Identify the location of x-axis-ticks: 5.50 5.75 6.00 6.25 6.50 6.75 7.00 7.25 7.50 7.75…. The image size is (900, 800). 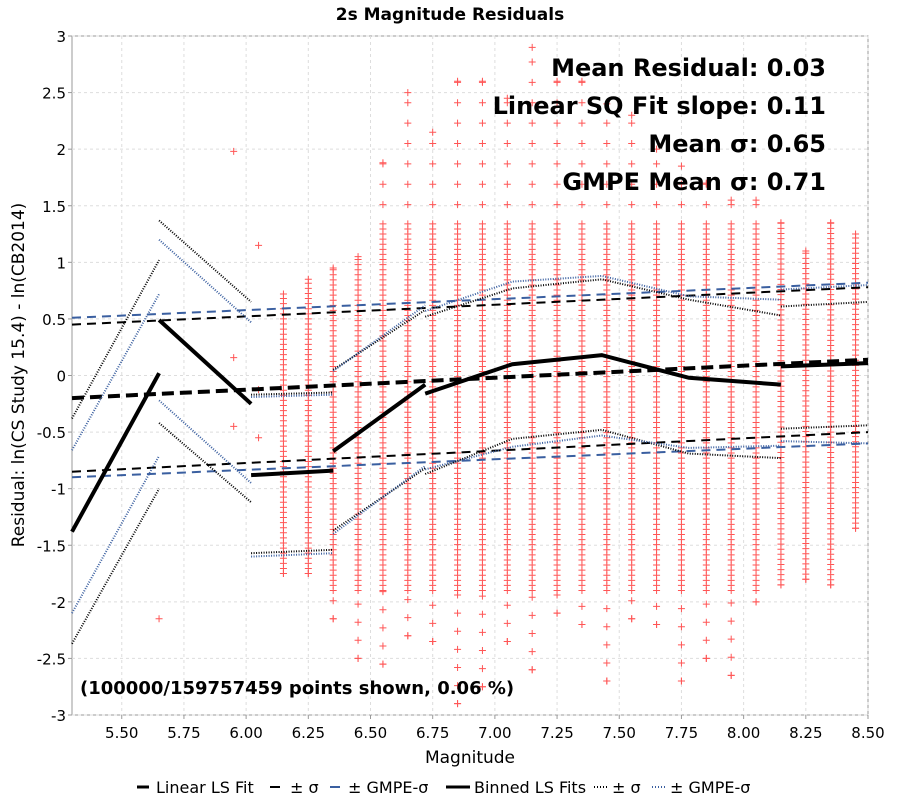
(495, 728).